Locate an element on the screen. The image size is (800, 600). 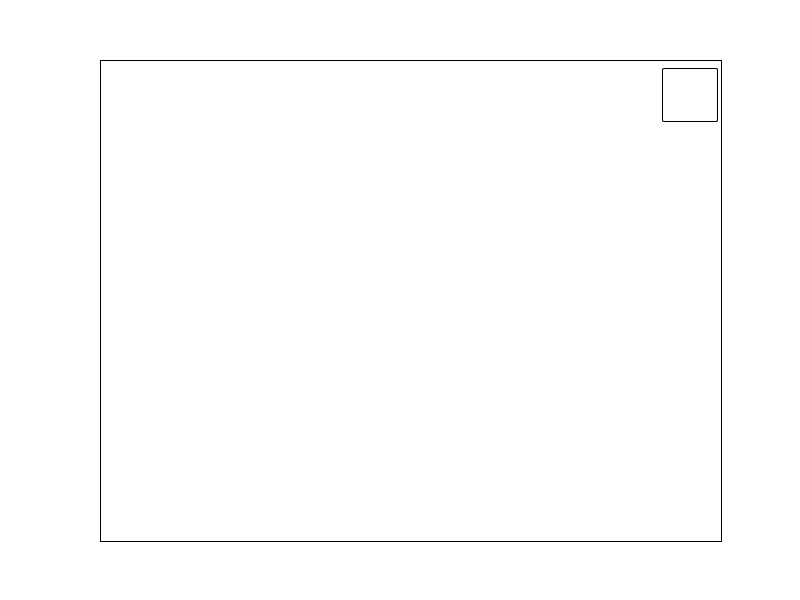
legend-item-fp is located at coordinates (689, 105).